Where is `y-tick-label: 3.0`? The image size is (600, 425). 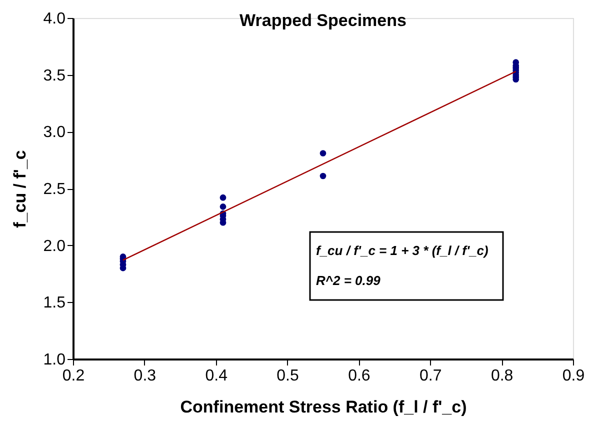 y-tick-label: 3.0 is located at coordinates (54, 133).